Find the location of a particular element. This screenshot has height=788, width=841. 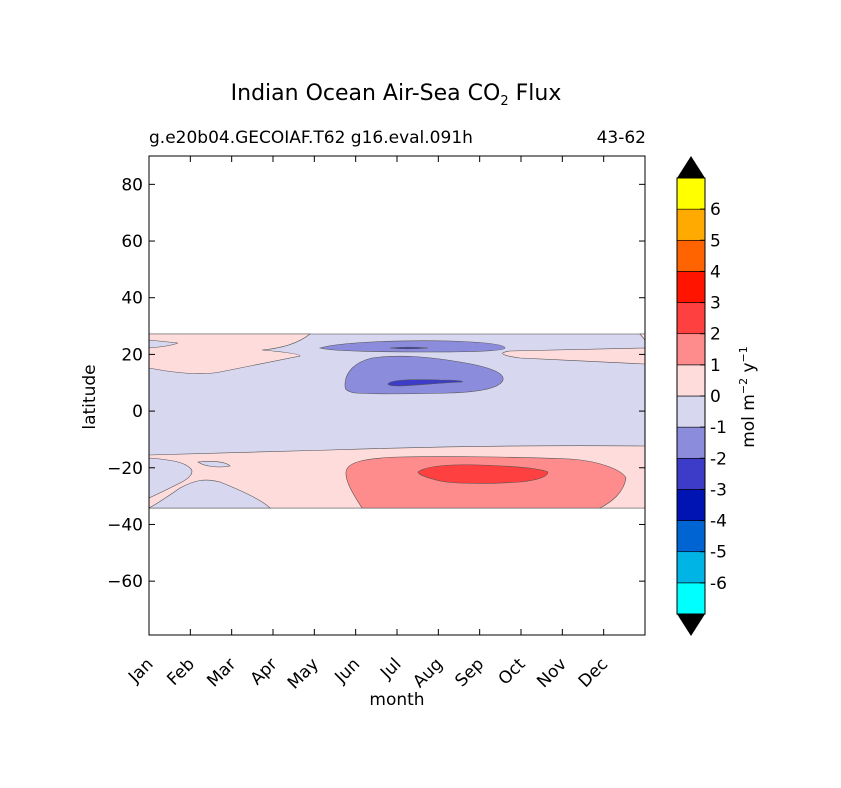

x-tick-label: Mar is located at coordinates (221, 672).